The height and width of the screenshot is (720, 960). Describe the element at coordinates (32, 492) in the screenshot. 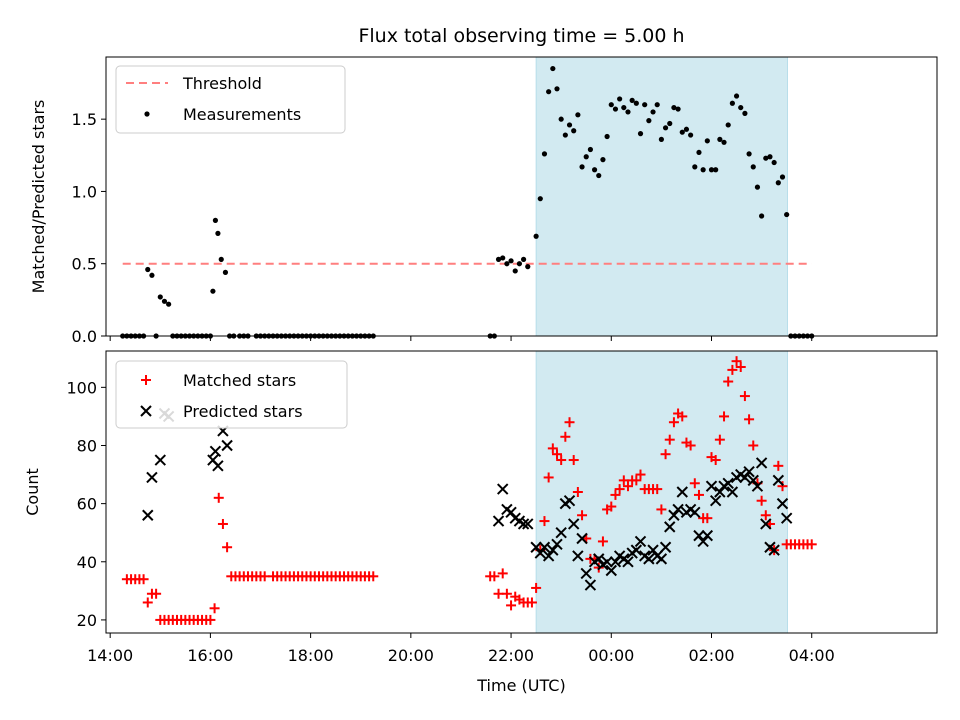

I see `count-y-axis-label: Count` at that location.